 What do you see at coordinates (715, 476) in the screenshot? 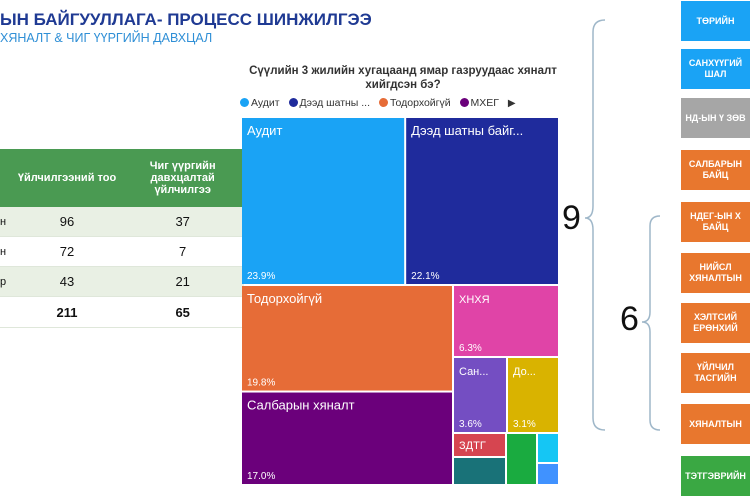
I see `right-box: ТЭТГЭВРИЙН` at bounding box center [715, 476].